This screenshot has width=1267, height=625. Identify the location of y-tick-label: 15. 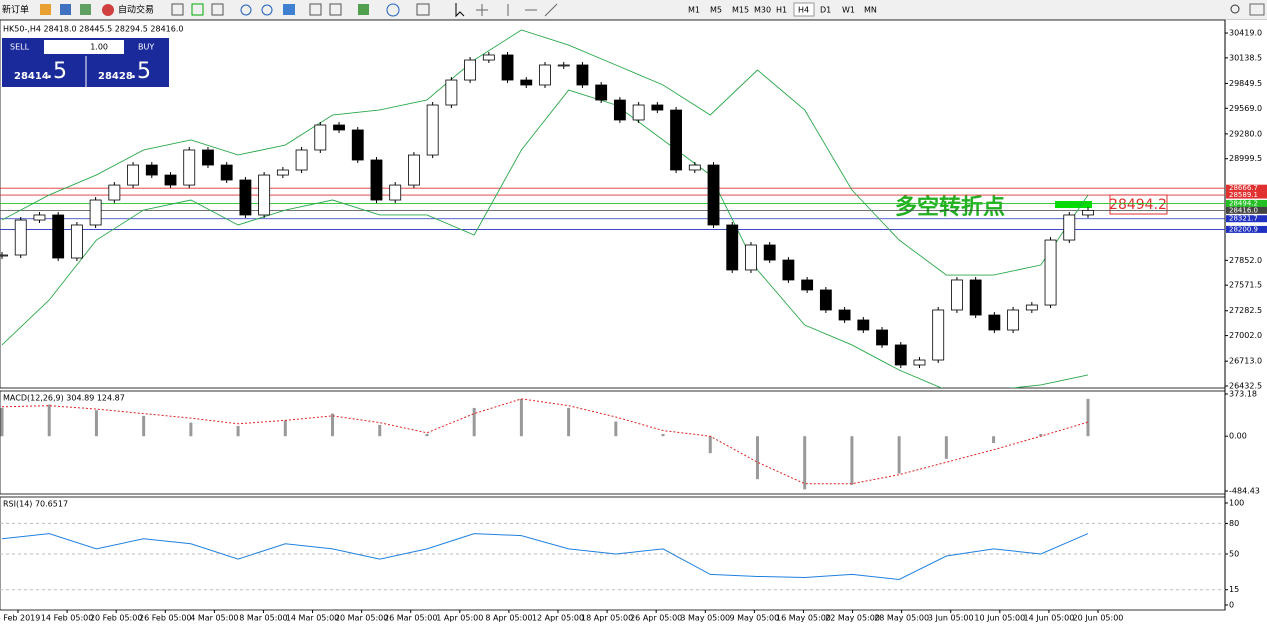
(1234, 589).